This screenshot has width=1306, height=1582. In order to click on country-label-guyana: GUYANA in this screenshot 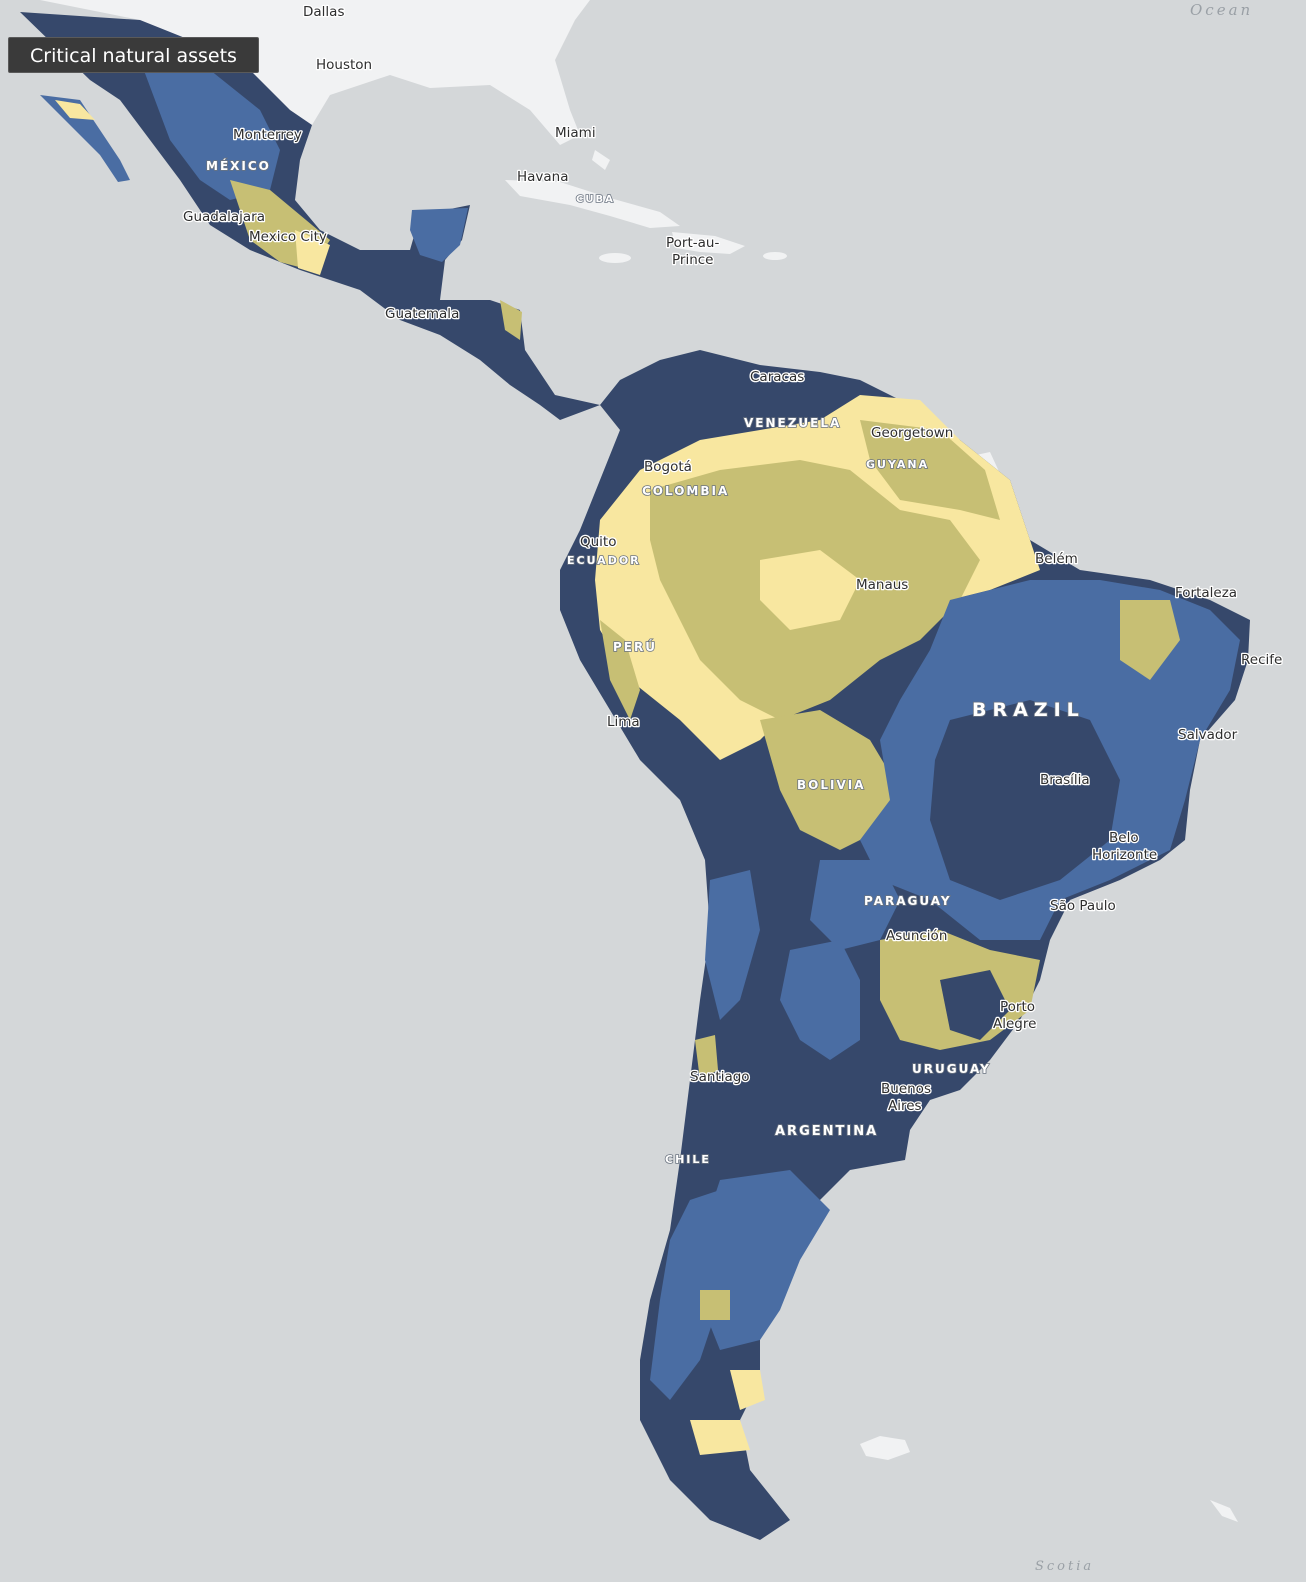, I will do `click(897, 464)`.